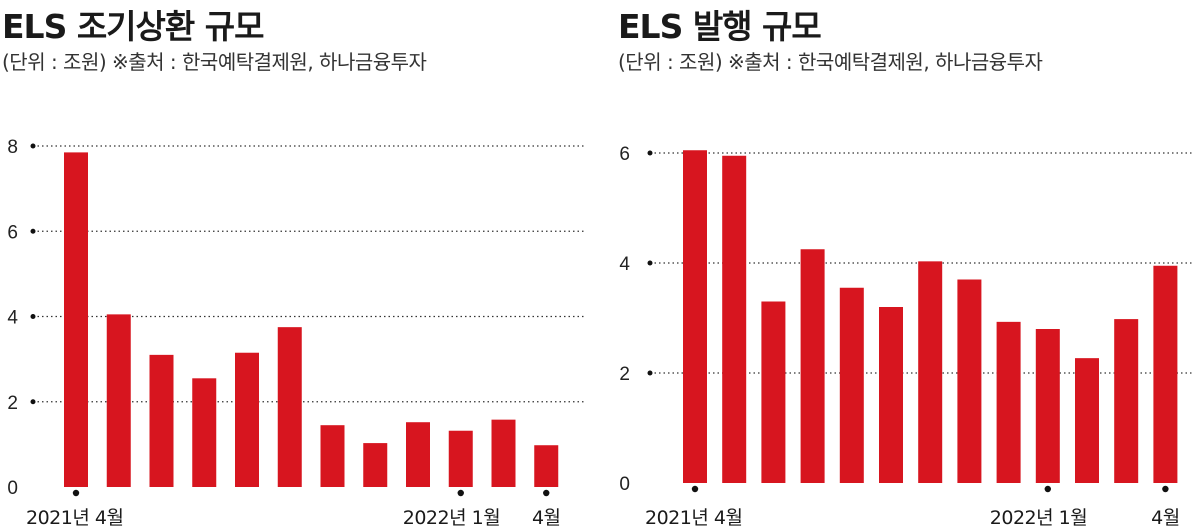  I want to click on chart-title: ELS 조기상환 규모, so click(133, 26).